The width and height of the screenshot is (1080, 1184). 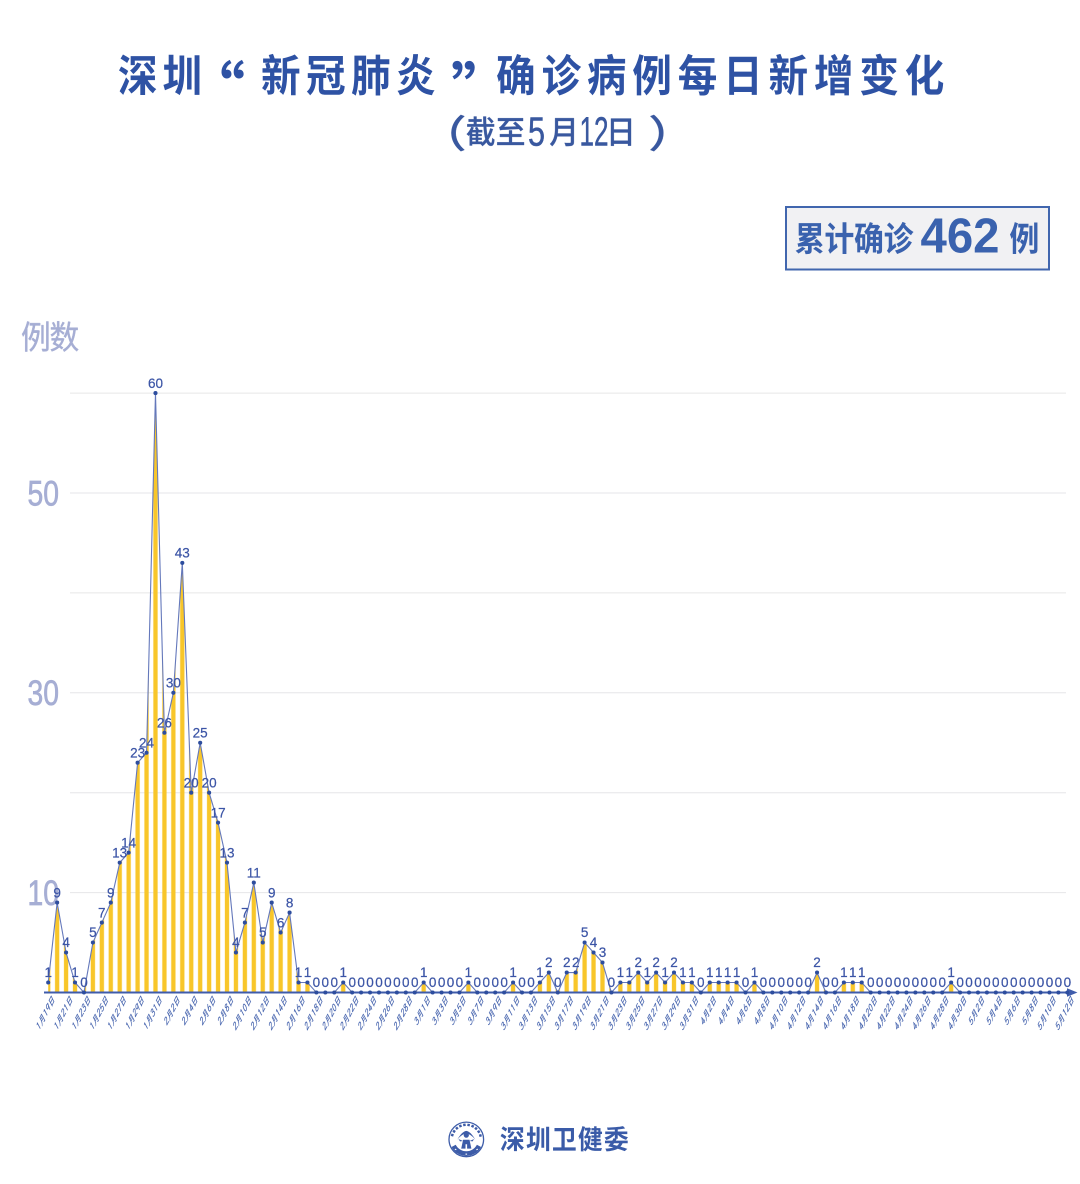 What do you see at coordinates (281, 922) in the screenshot?
I see `svg-text: 6` at bounding box center [281, 922].